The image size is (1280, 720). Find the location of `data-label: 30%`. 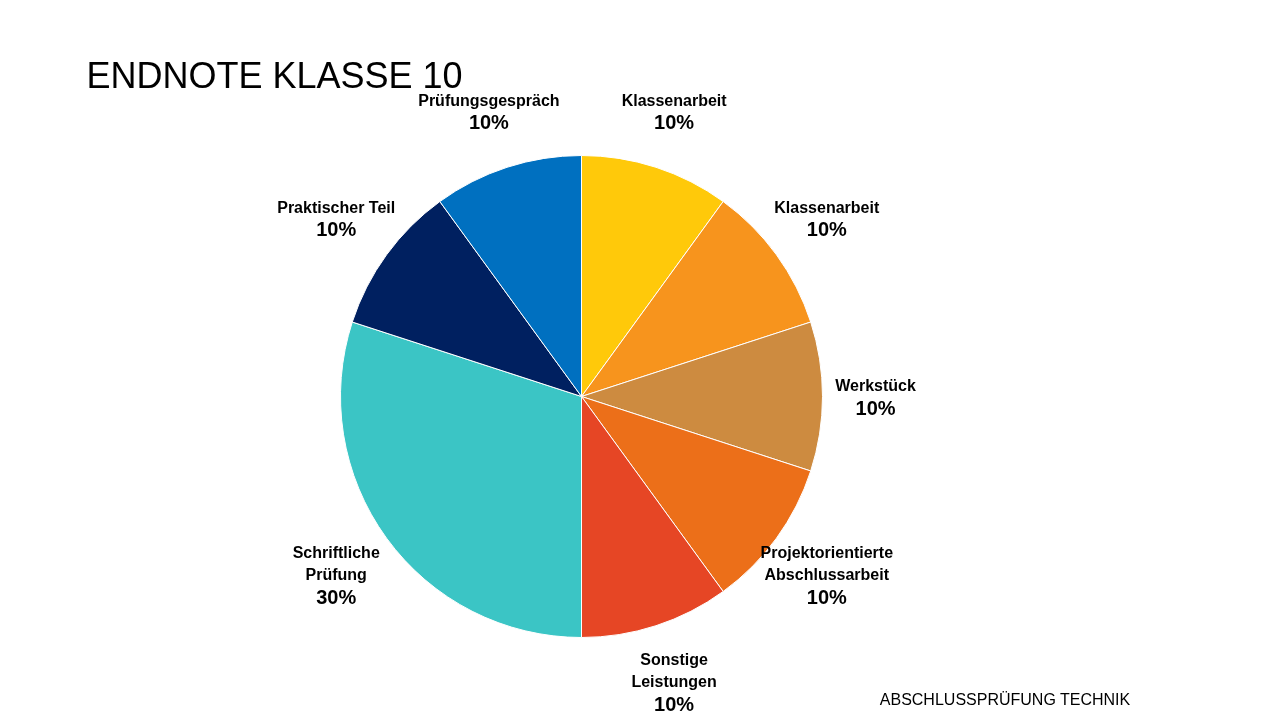

data-label: 30% is located at coordinates (336, 596).